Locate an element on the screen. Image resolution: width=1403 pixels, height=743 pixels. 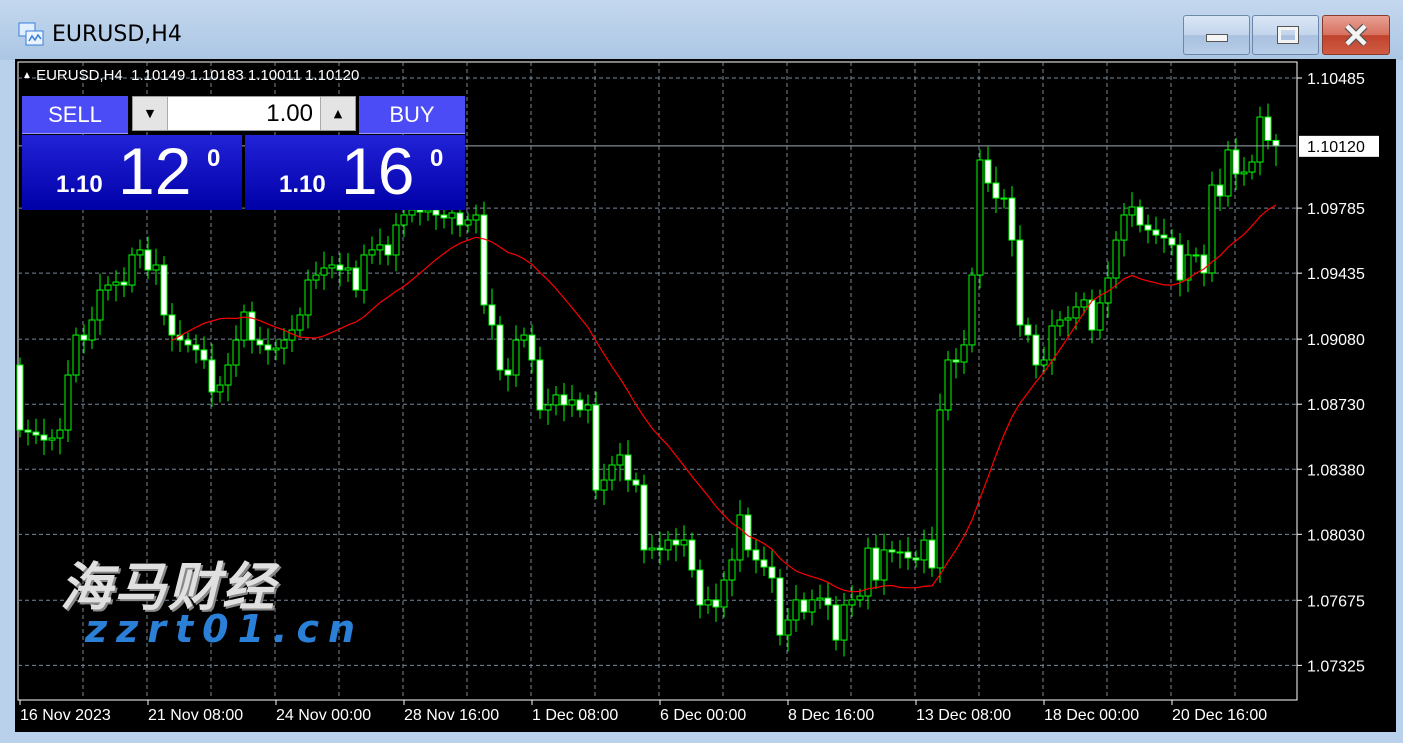
restore-icon is located at coordinates (1288, 35).